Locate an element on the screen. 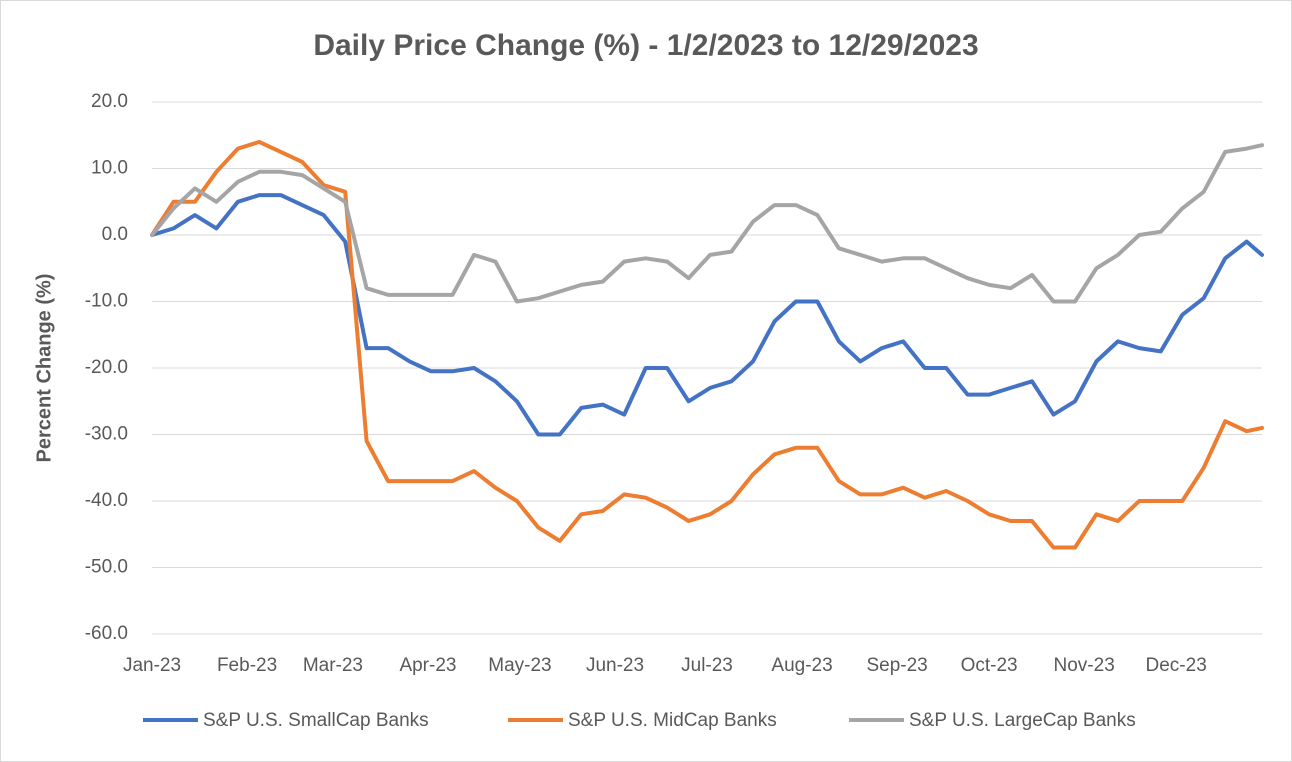  x-tick-label: Nov-23 is located at coordinates (1084, 665).